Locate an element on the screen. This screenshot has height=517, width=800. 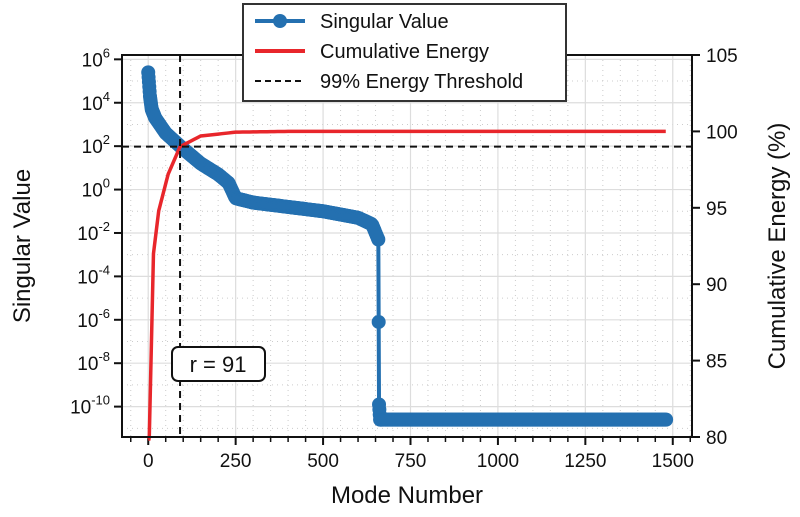
x-tick-label: 1500 is located at coordinates (673, 461).